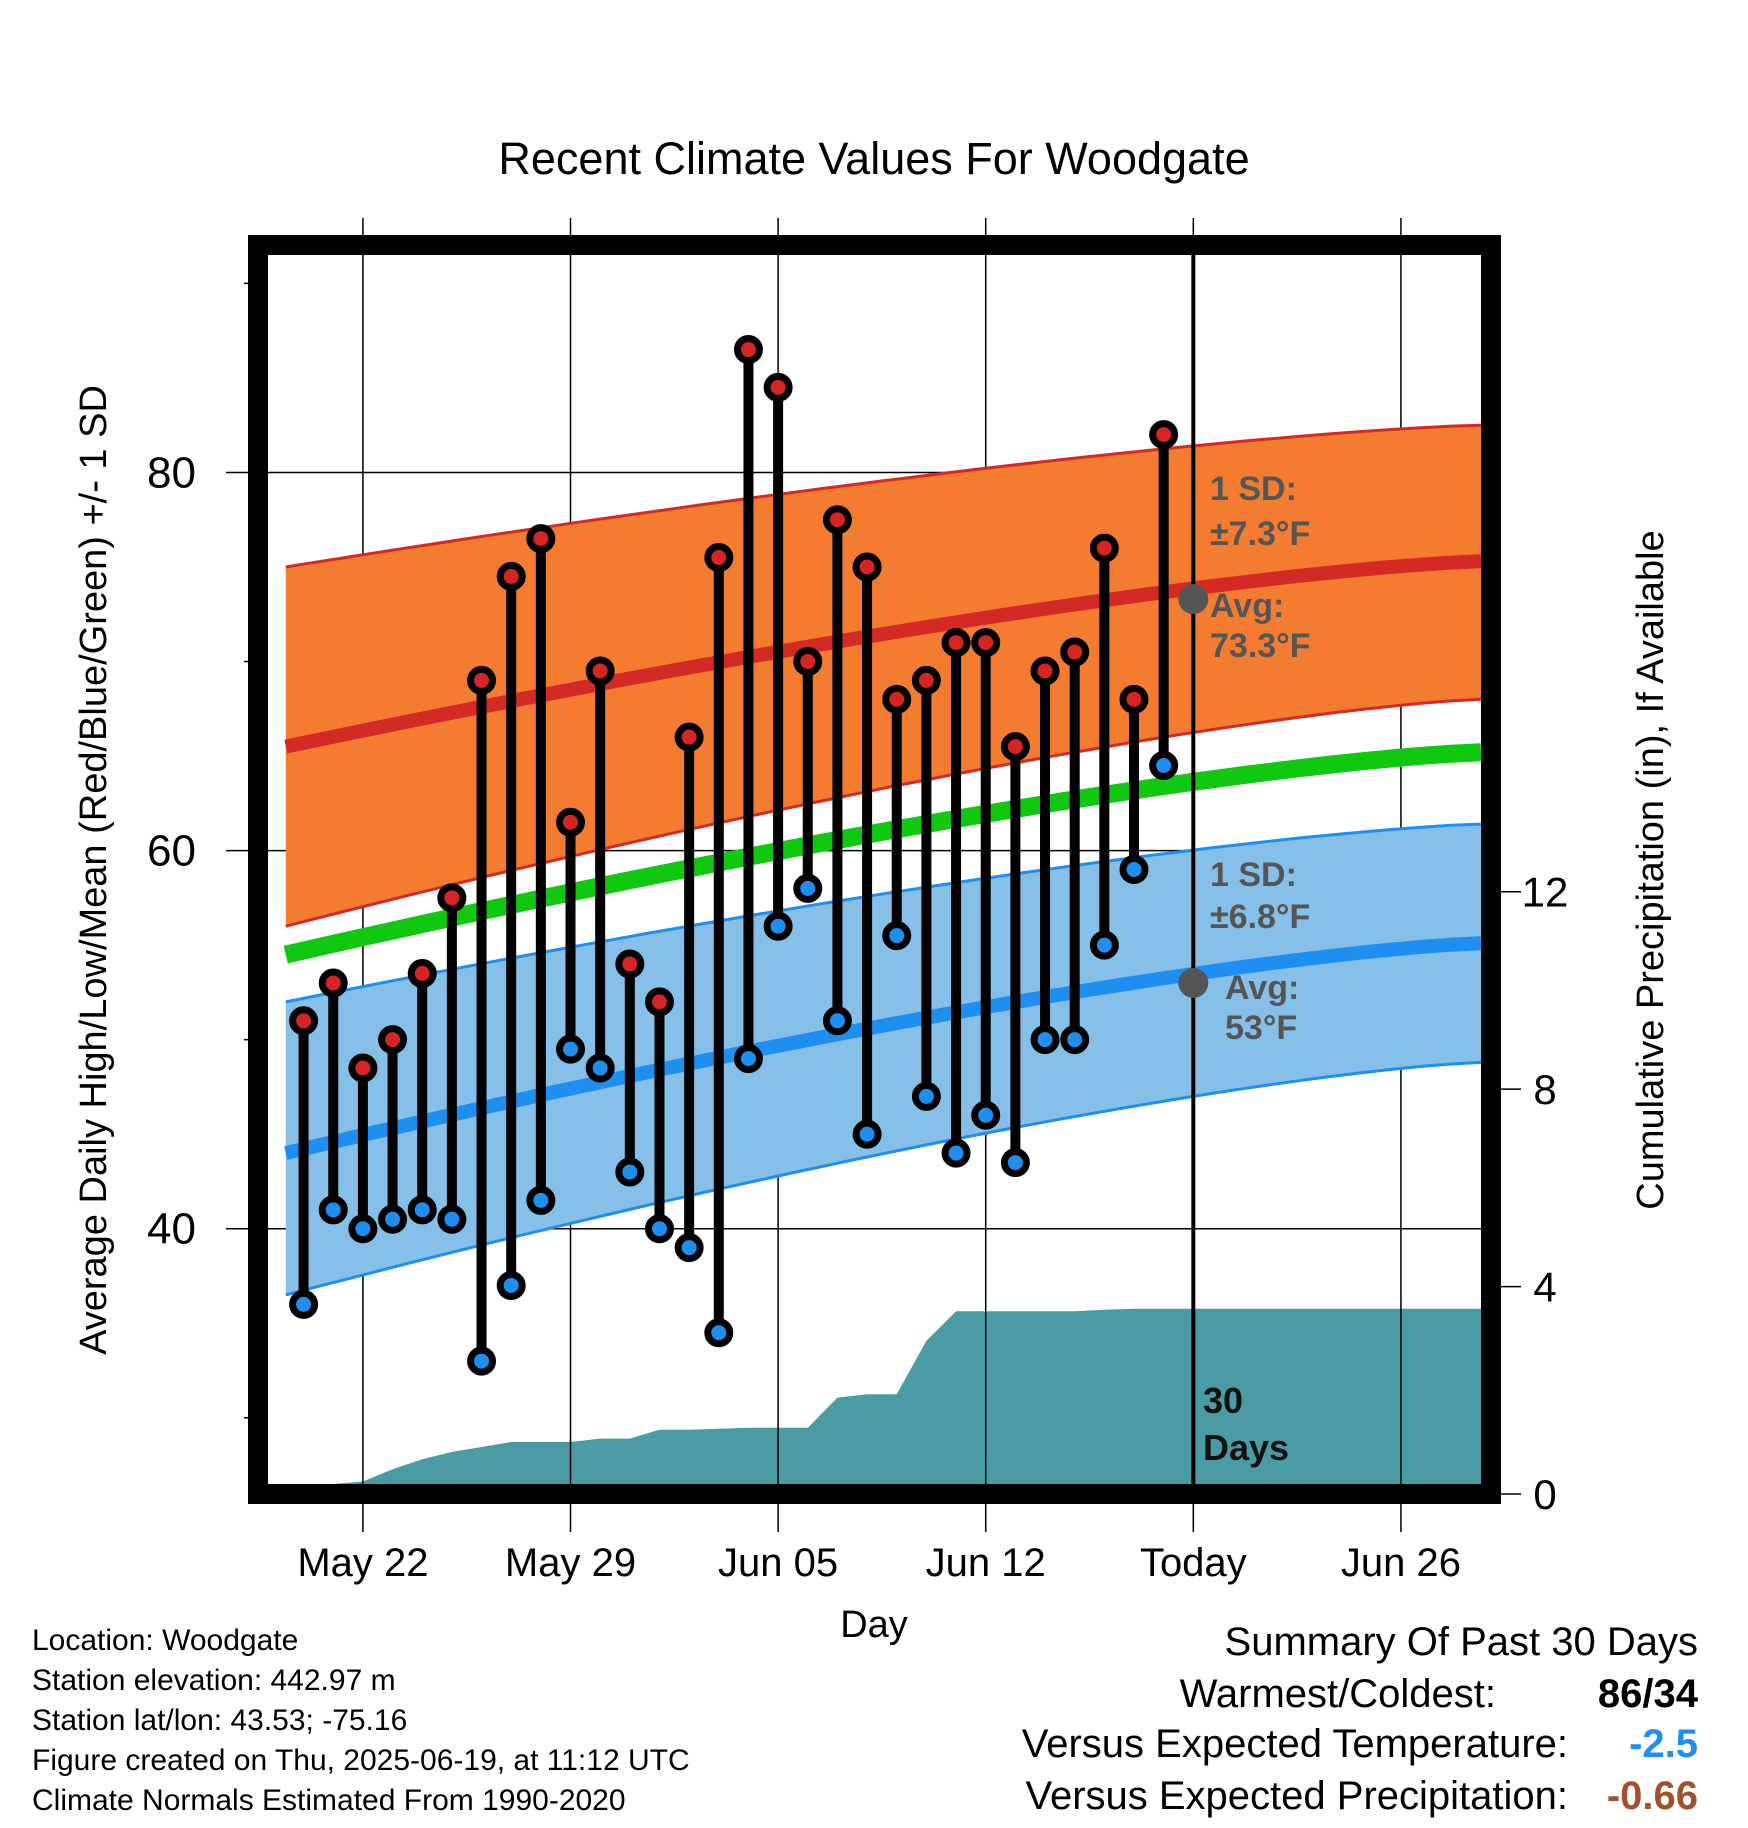 The width and height of the screenshot is (1748, 1828). Describe the element at coordinates (1260, 917) in the screenshot. I see `low-sd-value: ±6.8°F` at that location.